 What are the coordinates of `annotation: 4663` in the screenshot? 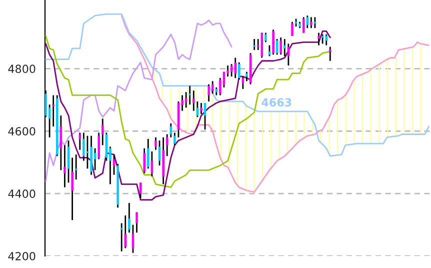 It's located at (277, 102).